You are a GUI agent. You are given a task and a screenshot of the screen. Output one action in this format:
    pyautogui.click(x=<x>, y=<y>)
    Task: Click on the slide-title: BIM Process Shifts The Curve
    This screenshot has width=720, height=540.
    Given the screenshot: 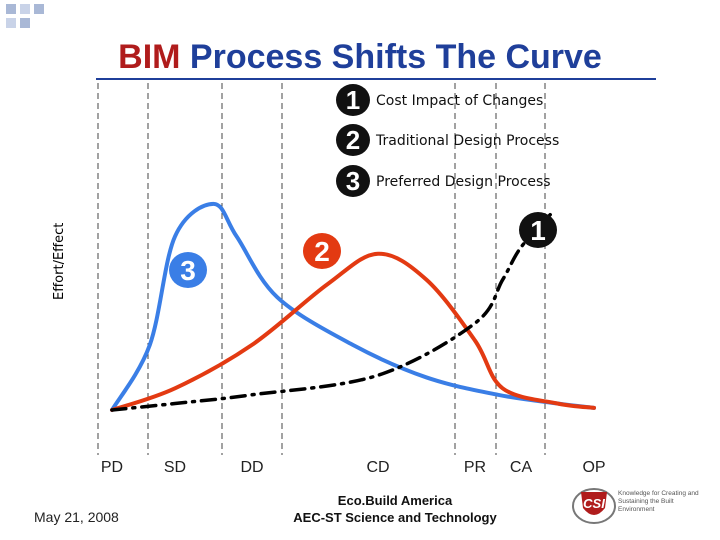 What is the action you would take?
    pyautogui.click(x=360, y=57)
    